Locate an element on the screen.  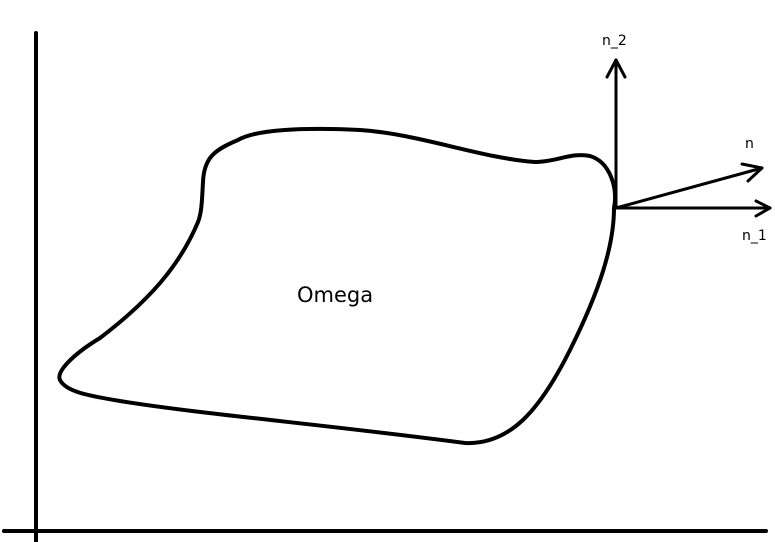
n2-label: n_2 is located at coordinates (614, 41).